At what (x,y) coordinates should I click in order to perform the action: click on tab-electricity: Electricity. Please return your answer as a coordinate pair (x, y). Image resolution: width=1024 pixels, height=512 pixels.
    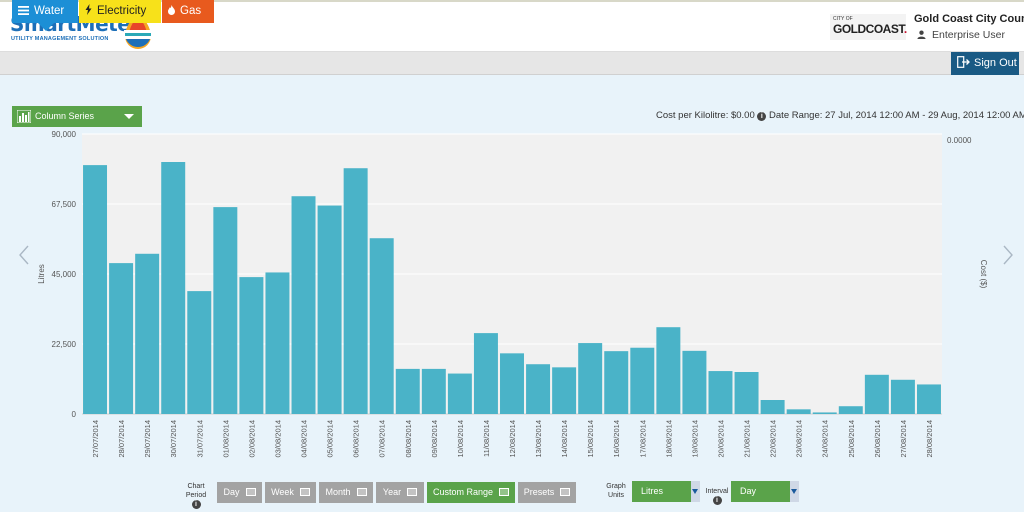
    Looking at the image, I should click on (120, 11).